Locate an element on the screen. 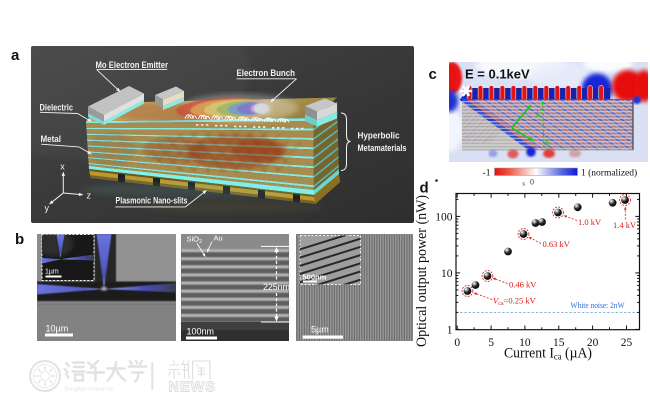  svg-text: y is located at coordinates (47, 208).